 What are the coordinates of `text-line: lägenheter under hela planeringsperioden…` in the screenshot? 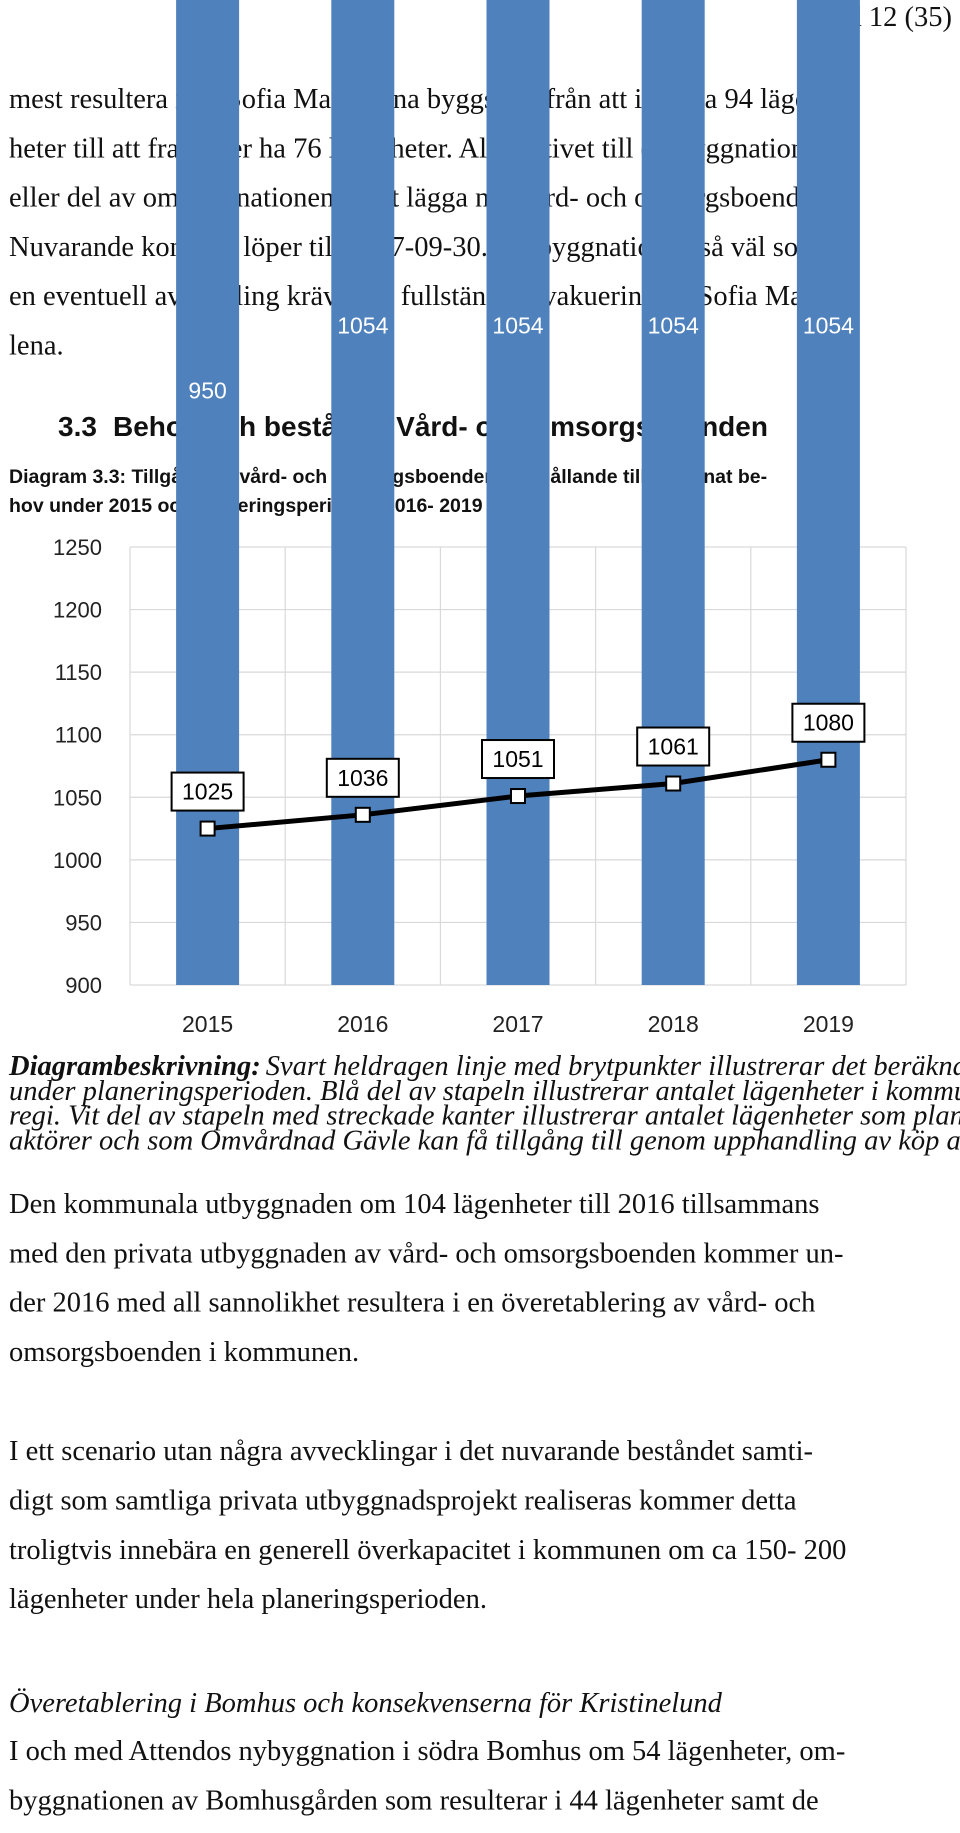 It's located at (248, 1599).